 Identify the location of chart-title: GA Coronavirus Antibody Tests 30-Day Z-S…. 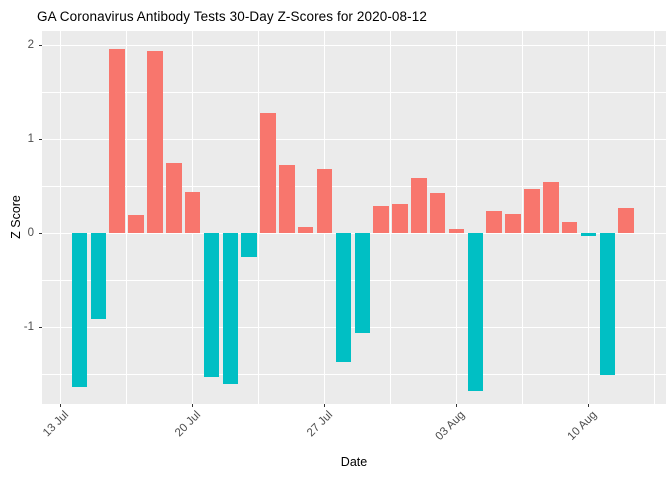
(232, 16).